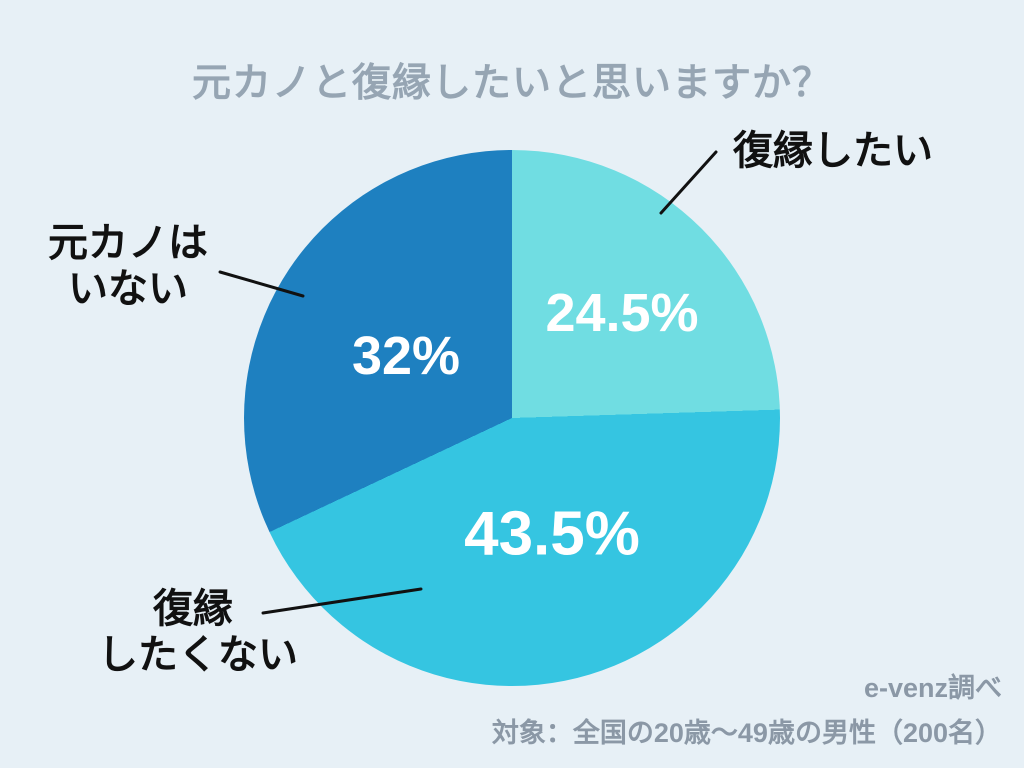  I want to click on callout-label-line: 復縁, so click(193, 609).